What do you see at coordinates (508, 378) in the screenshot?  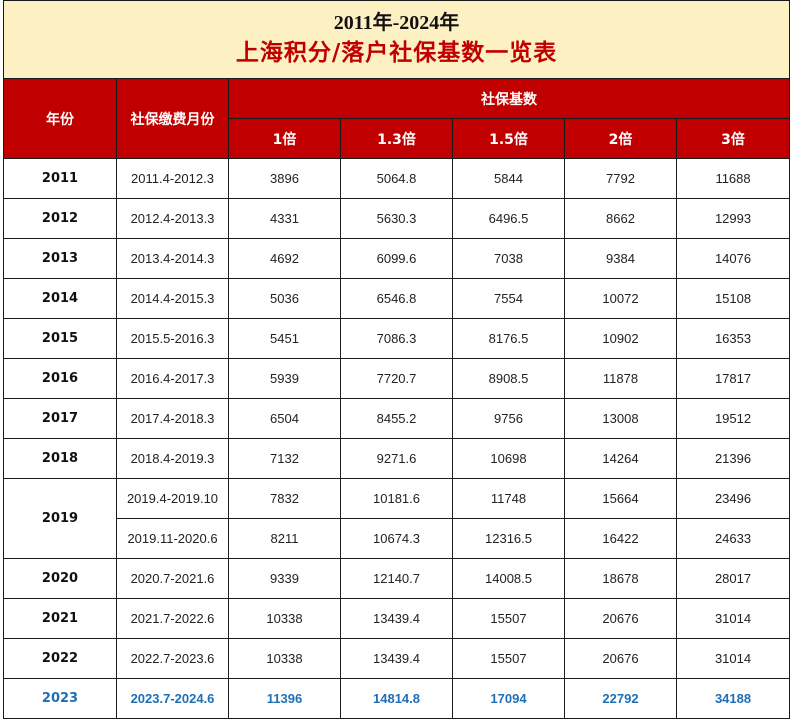 I see `value-cell: 8908.5` at bounding box center [508, 378].